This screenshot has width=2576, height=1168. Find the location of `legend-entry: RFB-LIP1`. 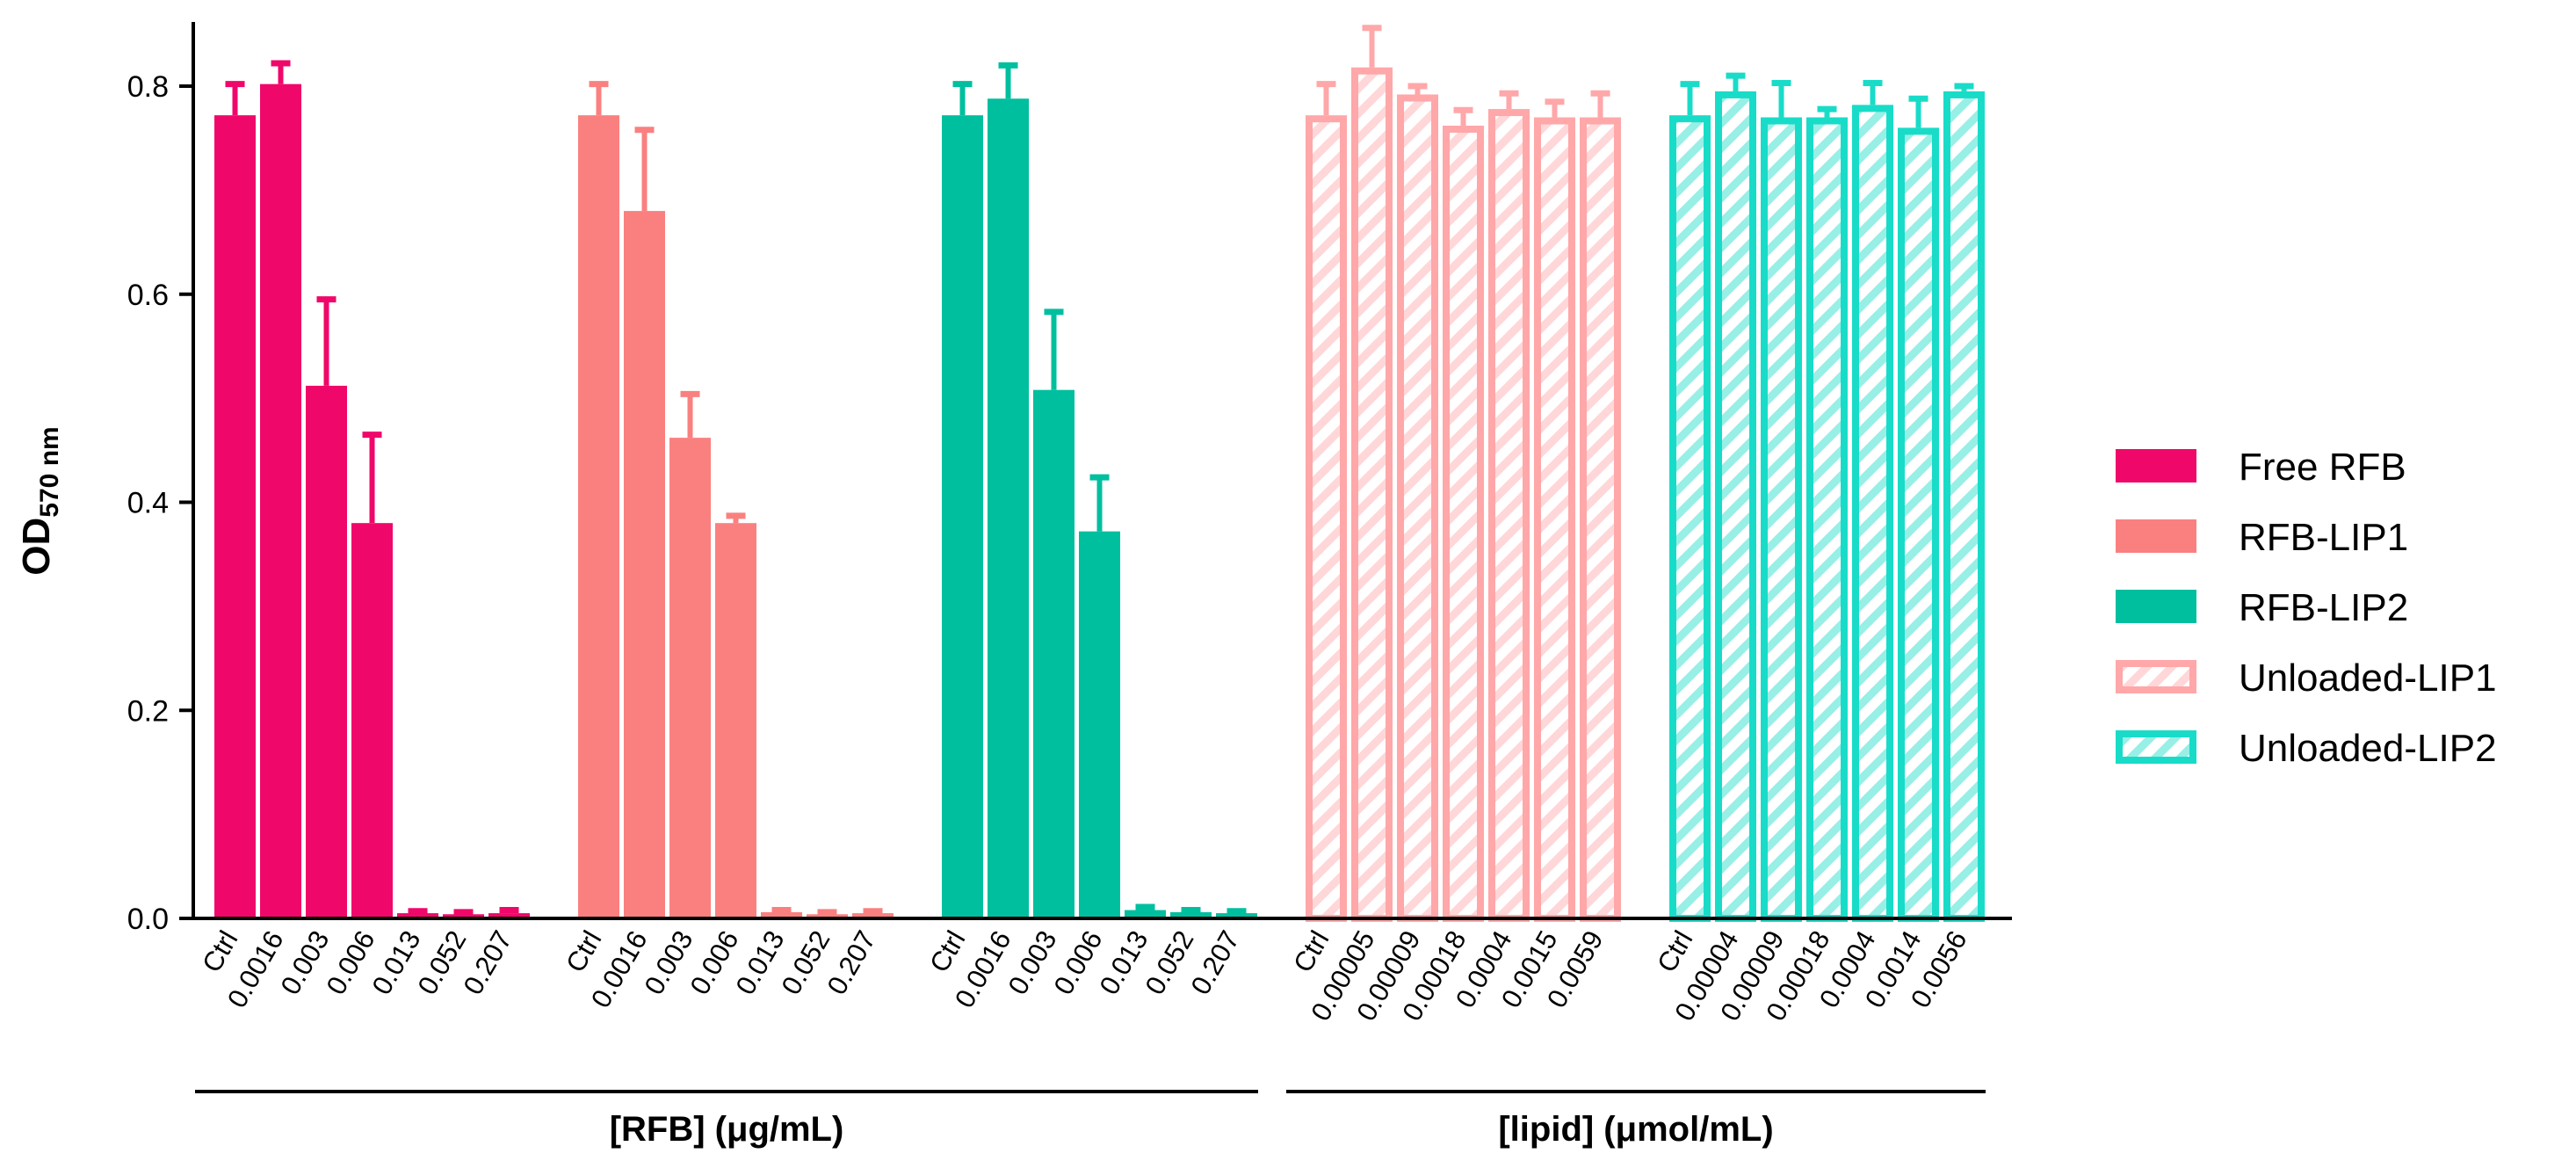

legend-entry: RFB-LIP1 is located at coordinates (2262, 538).